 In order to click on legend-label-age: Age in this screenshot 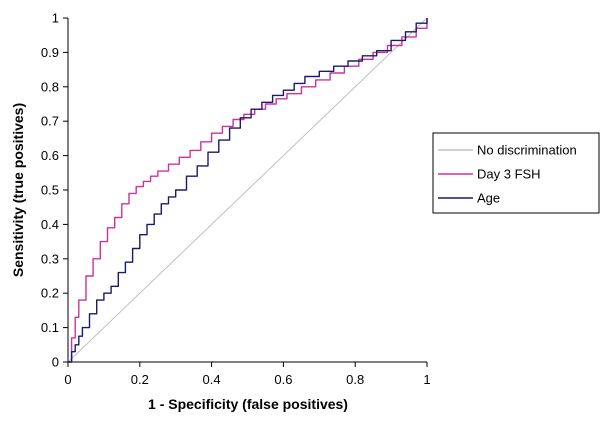, I will do `click(488, 198)`.